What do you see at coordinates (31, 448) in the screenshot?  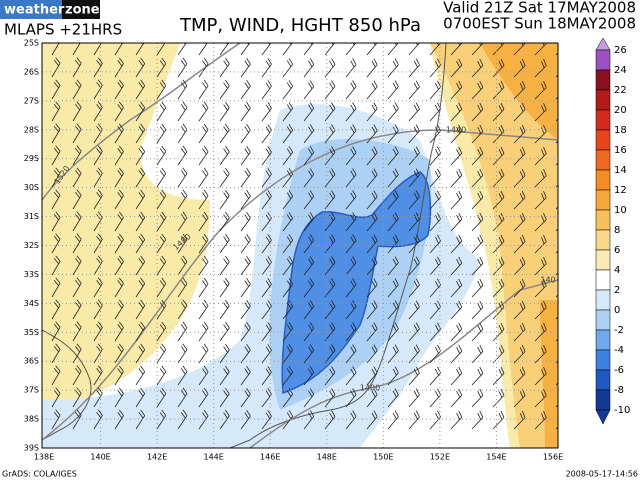 I see `latitude-label: 39S` at bounding box center [31, 448].